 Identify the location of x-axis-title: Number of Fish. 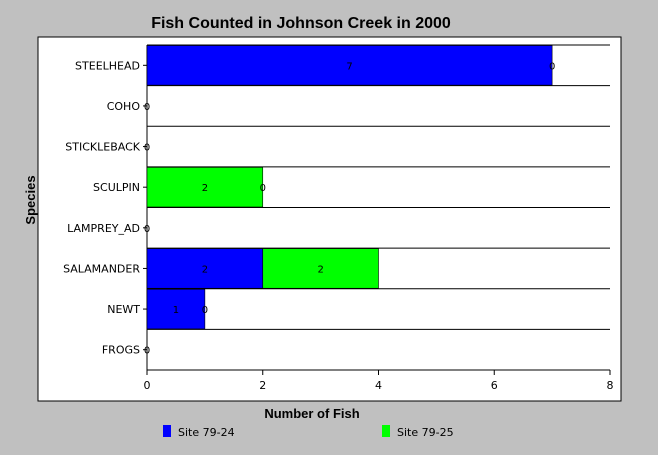
(311, 413).